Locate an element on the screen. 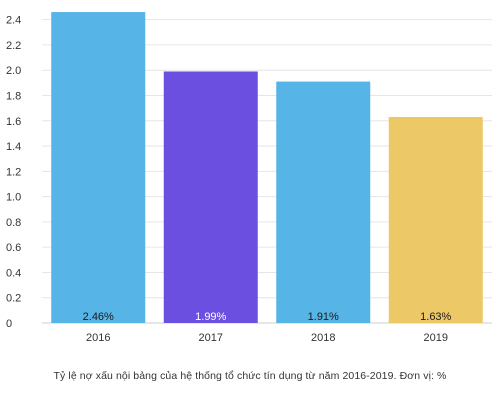 The image size is (500, 409). y-tick-label: 1.0 is located at coordinates (13, 198).